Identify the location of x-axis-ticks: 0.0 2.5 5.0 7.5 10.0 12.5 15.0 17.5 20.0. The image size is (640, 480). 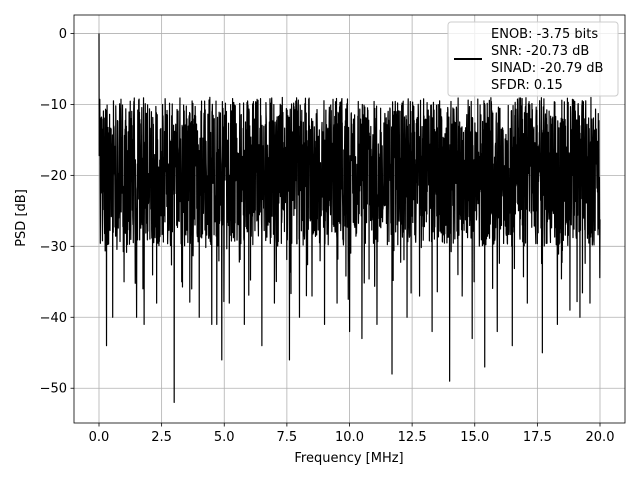
(352, 434).